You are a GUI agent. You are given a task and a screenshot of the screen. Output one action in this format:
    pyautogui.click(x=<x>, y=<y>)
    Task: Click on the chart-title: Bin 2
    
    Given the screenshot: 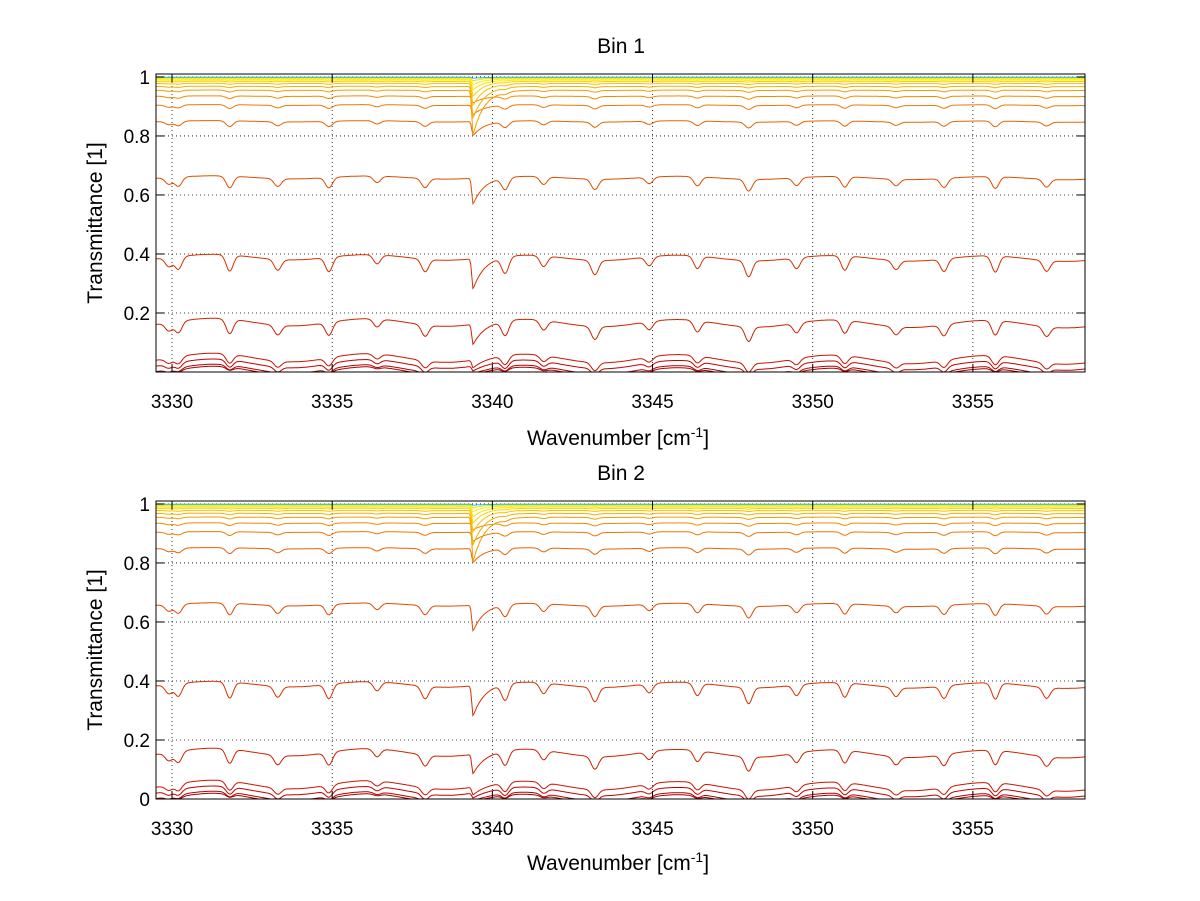 What is the action you would take?
    pyautogui.click(x=621, y=473)
    